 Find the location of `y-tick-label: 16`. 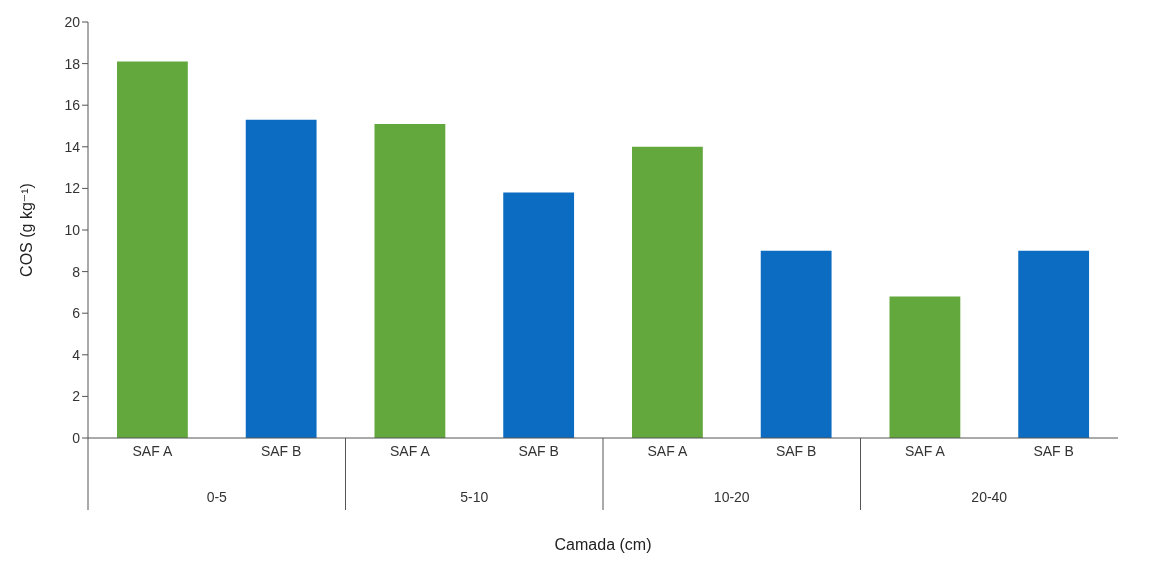

y-tick-label: 16 is located at coordinates (72, 105).